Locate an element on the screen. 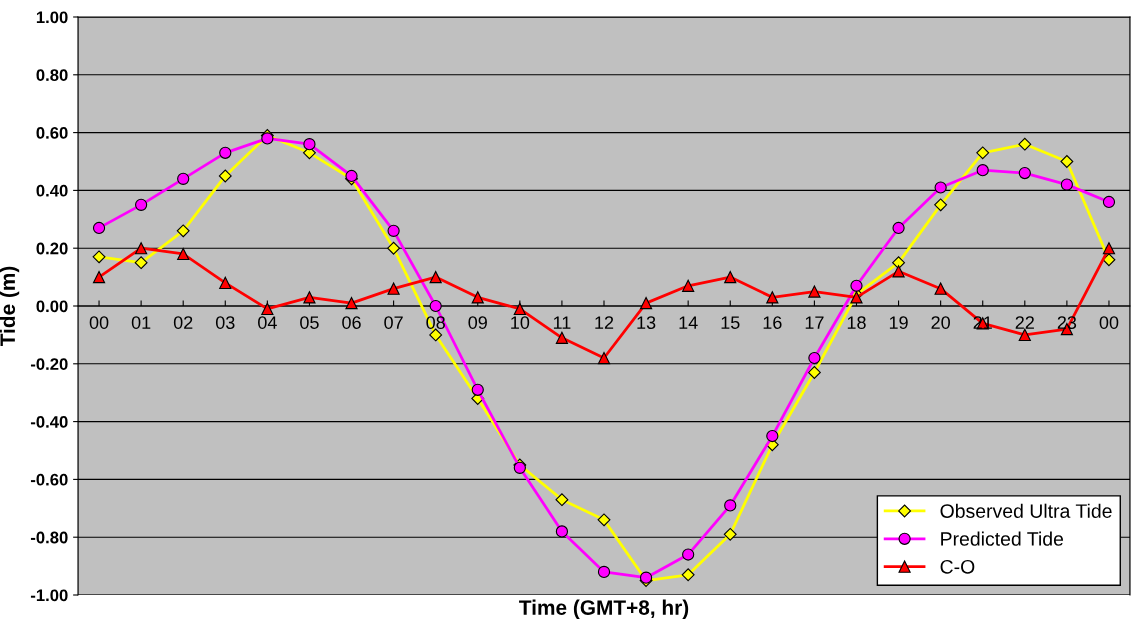  y-tick-label: 0.40 is located at coordinates (52, 190).